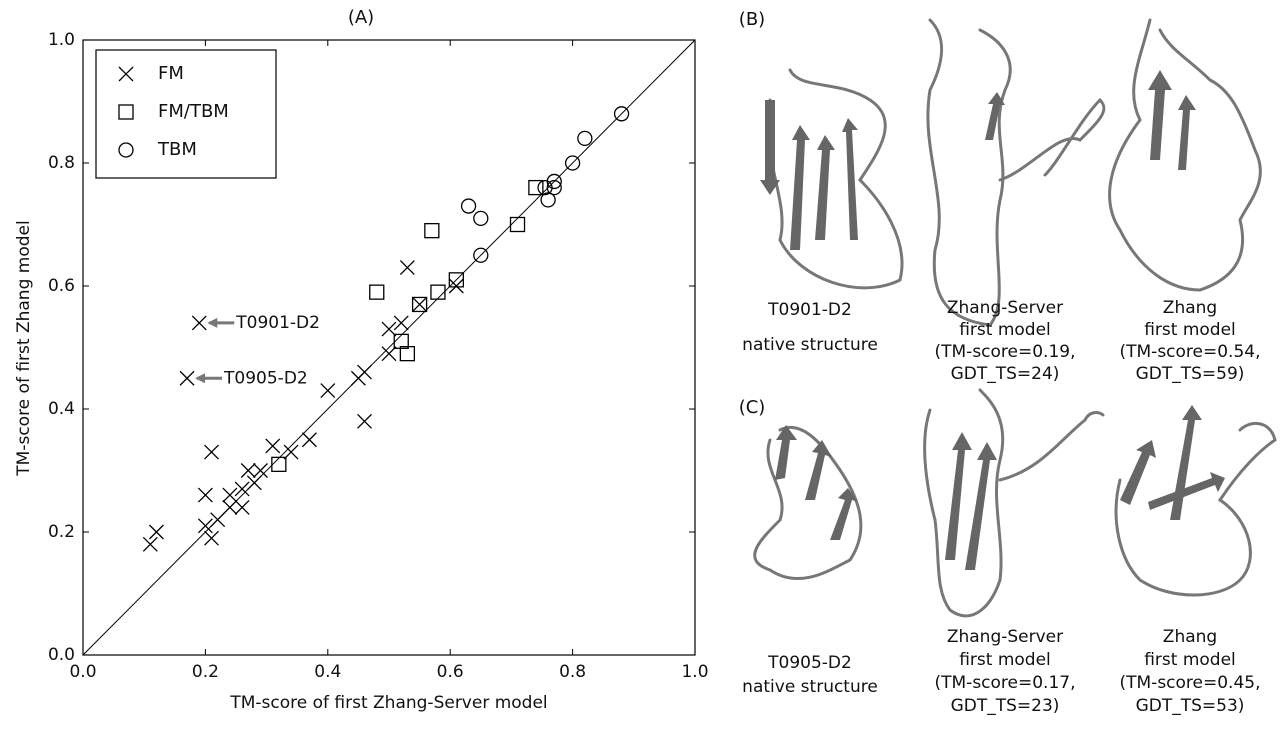 This screenshot has height=733, width=1285. I want to click on panel-caption: T0901-D2, so click(809, 310).